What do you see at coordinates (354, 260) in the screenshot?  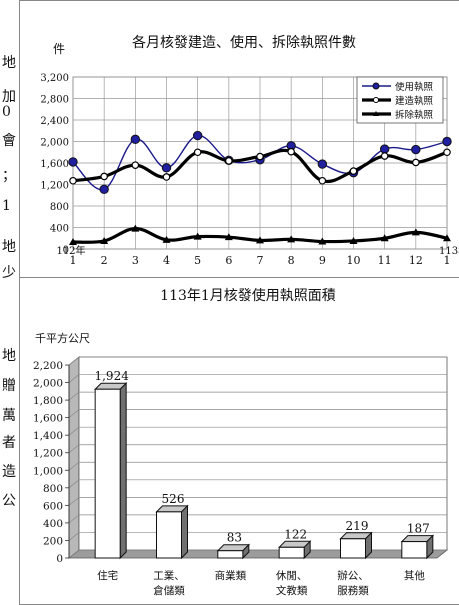 I see `x-tick-label: 10` at bounding box center [354, 260].